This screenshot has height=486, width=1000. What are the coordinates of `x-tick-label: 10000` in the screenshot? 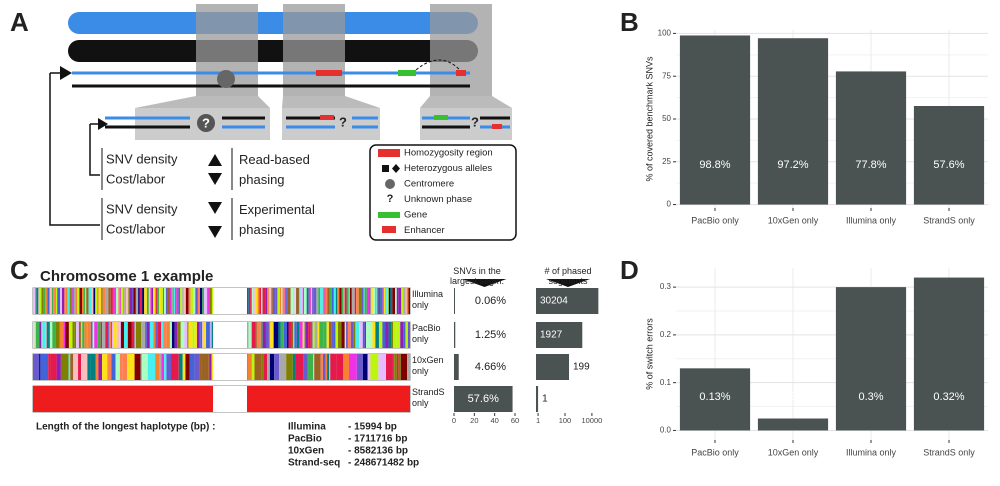 It's located at (591, 420).